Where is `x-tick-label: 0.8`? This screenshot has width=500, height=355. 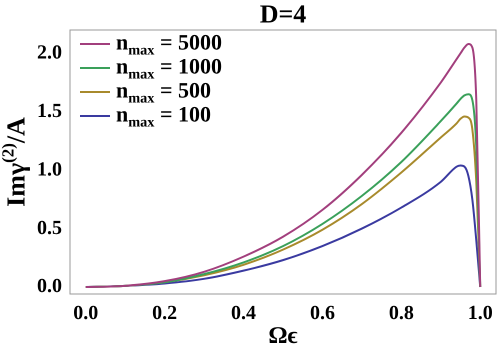 x-tick-label: 0.8 is located at coordinates (401, 313).